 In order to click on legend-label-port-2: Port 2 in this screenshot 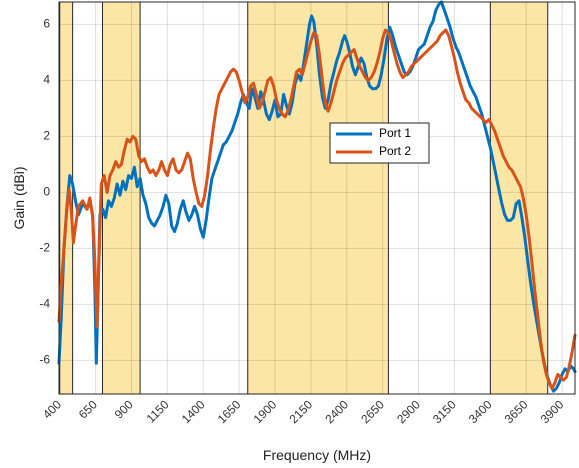, I will do `click(395, 151)`.